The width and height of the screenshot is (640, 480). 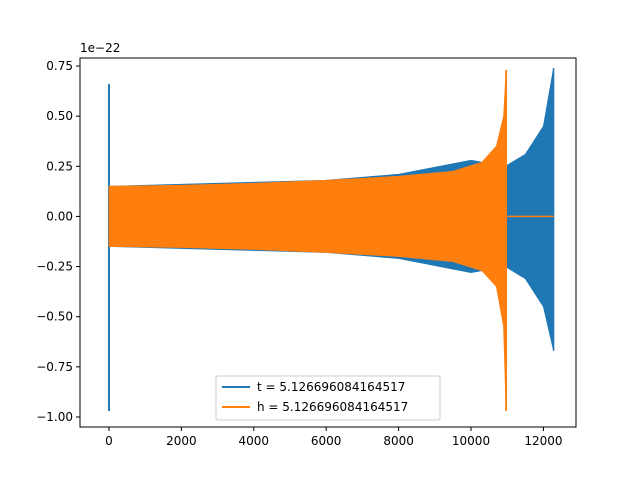 What do you see at coordinates (54, 317) in the screenshot?
I see `y-tick-label: −0.50` at bounding box center [54, 317].